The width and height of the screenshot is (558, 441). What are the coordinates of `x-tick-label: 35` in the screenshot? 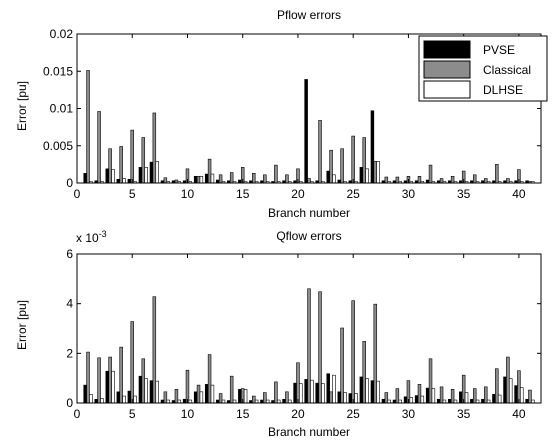 It's located at (464, 414).